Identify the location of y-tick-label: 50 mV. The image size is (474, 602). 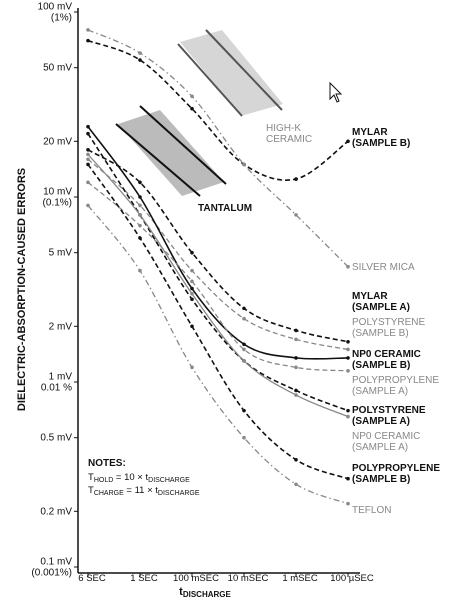
(57, 67).